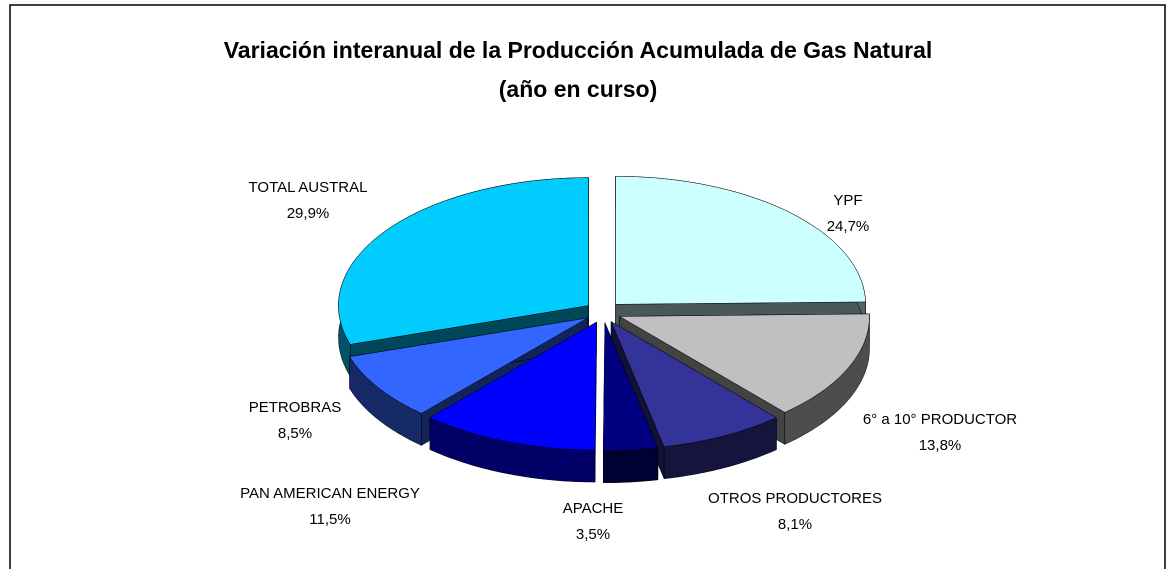  Describe the element at coordinates (330, 493) in the screenshot. I see `data-label-name: PAN AMERICAN ENERGY` at that location.